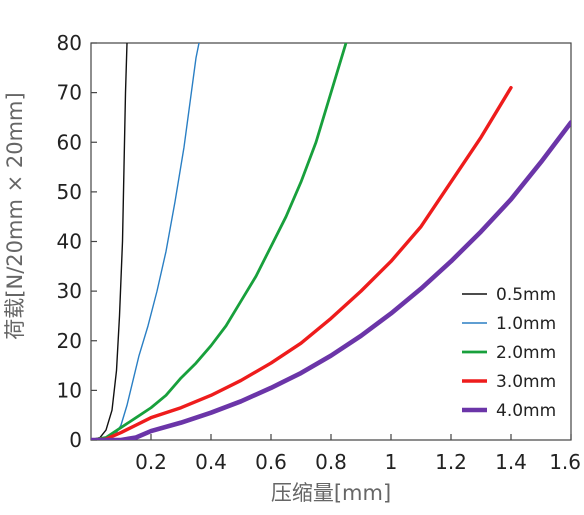 This screenshot has height=515, width=584. What do you see at coordinates (69, 93) in the screenshot?
I see `y-tick-label: 70` at bounding box center [69, 93].